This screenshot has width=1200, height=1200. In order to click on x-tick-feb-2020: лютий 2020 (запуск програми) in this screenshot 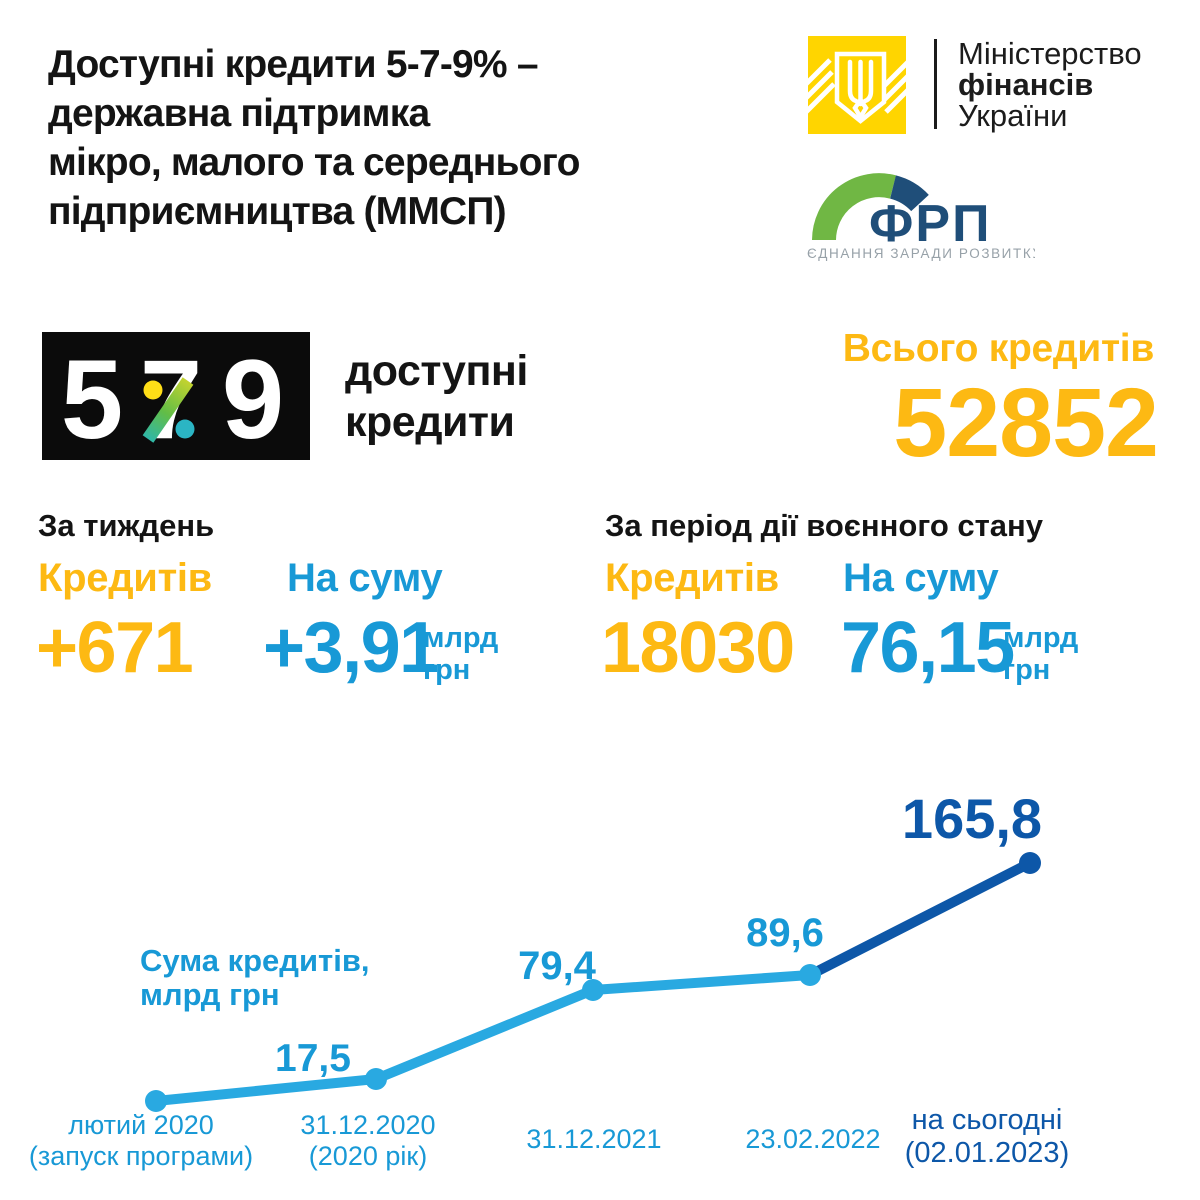, I will do `click(141, 1141)`.